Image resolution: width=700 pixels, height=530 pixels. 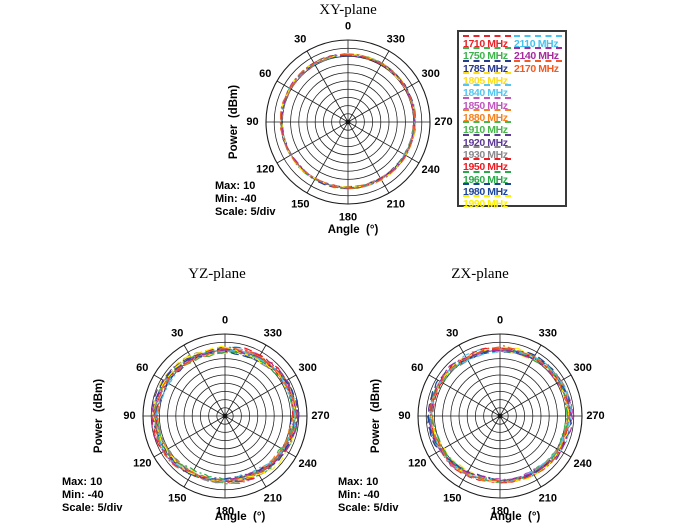 I want to click on legend-entry-1980-mhz: 1980 MHz, so click(x=488, y=190).